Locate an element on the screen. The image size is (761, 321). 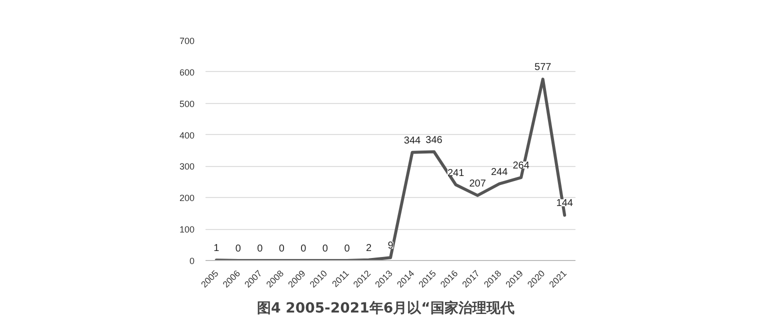
y-tick-label: 200 is located at coordinates (187, 198).